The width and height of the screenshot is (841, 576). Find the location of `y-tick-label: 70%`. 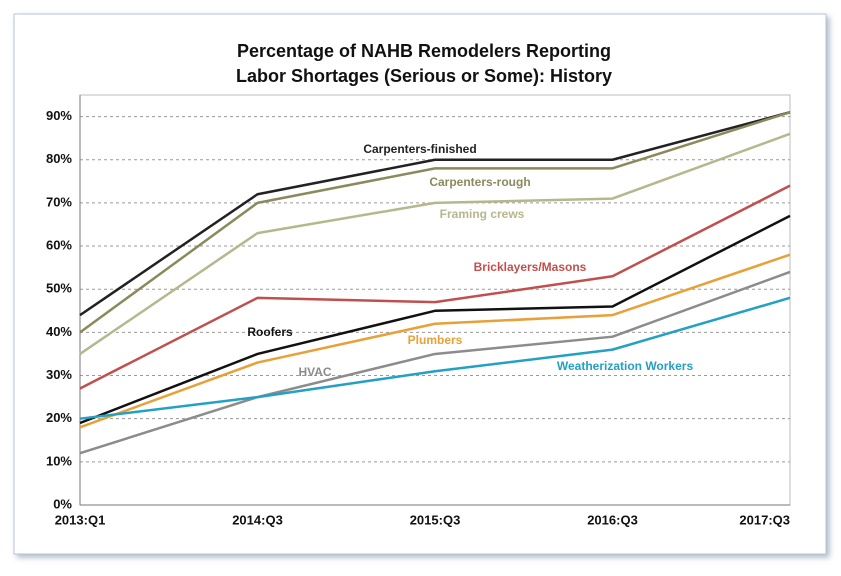

y-tick-label: 70% is located at coordinates (59, 201).